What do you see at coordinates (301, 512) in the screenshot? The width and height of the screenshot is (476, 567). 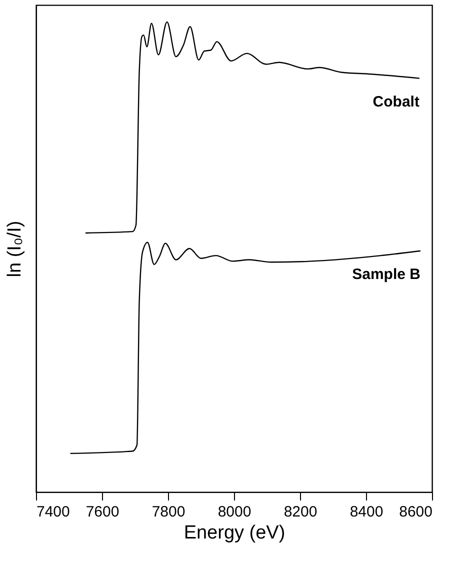 I see `x-tick-label: 8200` at bounding box center [301, 512].